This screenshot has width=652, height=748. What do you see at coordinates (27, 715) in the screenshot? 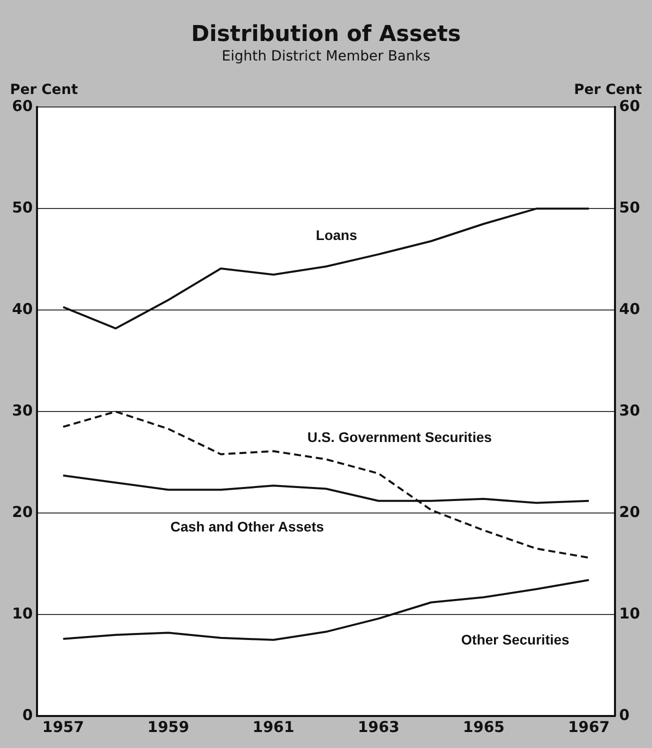
I see `y-tick-label: 0` at bounding box center [27, 715].